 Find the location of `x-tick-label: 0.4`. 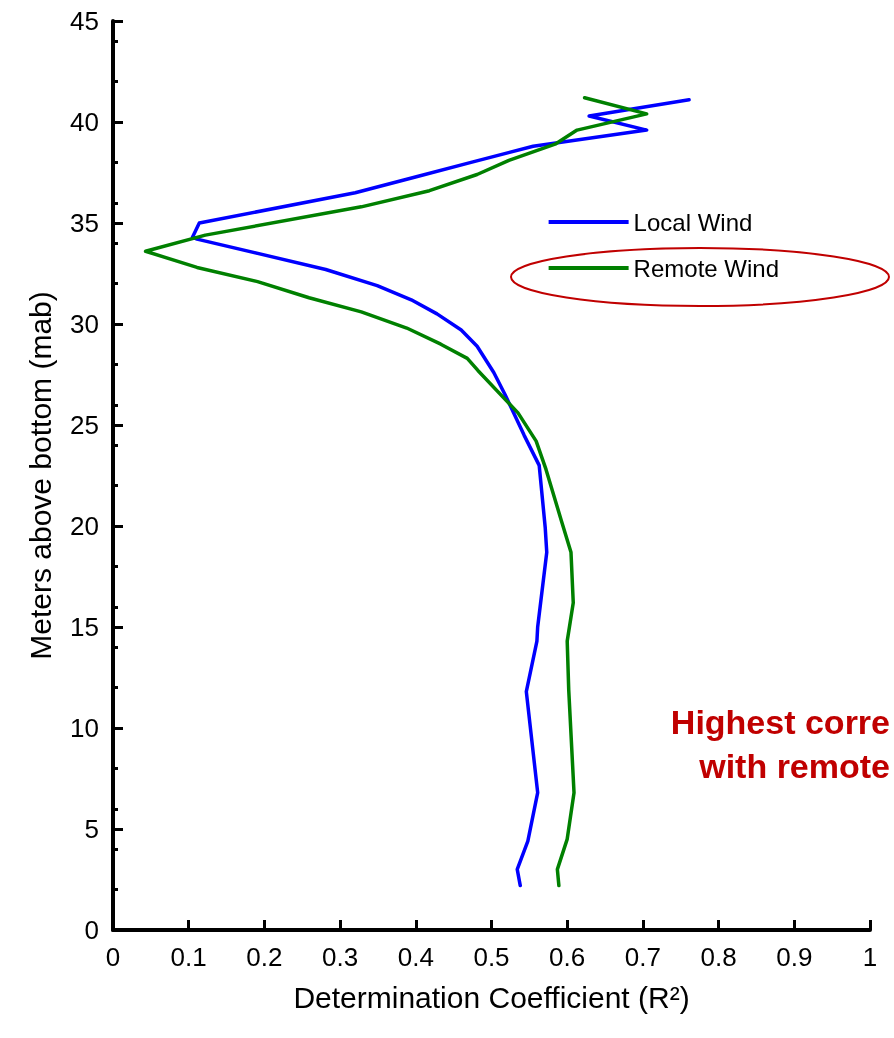

x-tick-label: 0.4 is located at coordinates (415, 957).